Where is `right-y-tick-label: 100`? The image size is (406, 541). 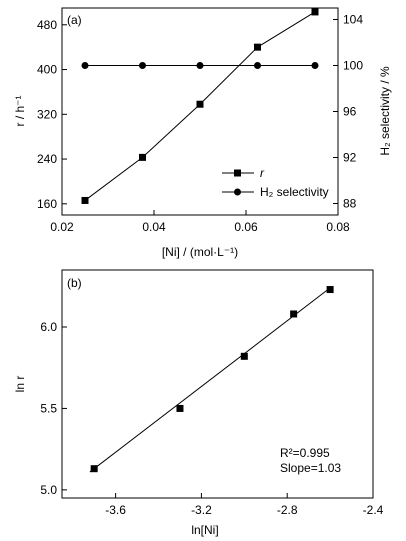
right-y-tick-label: 100 is located at coordinates (353, 66).